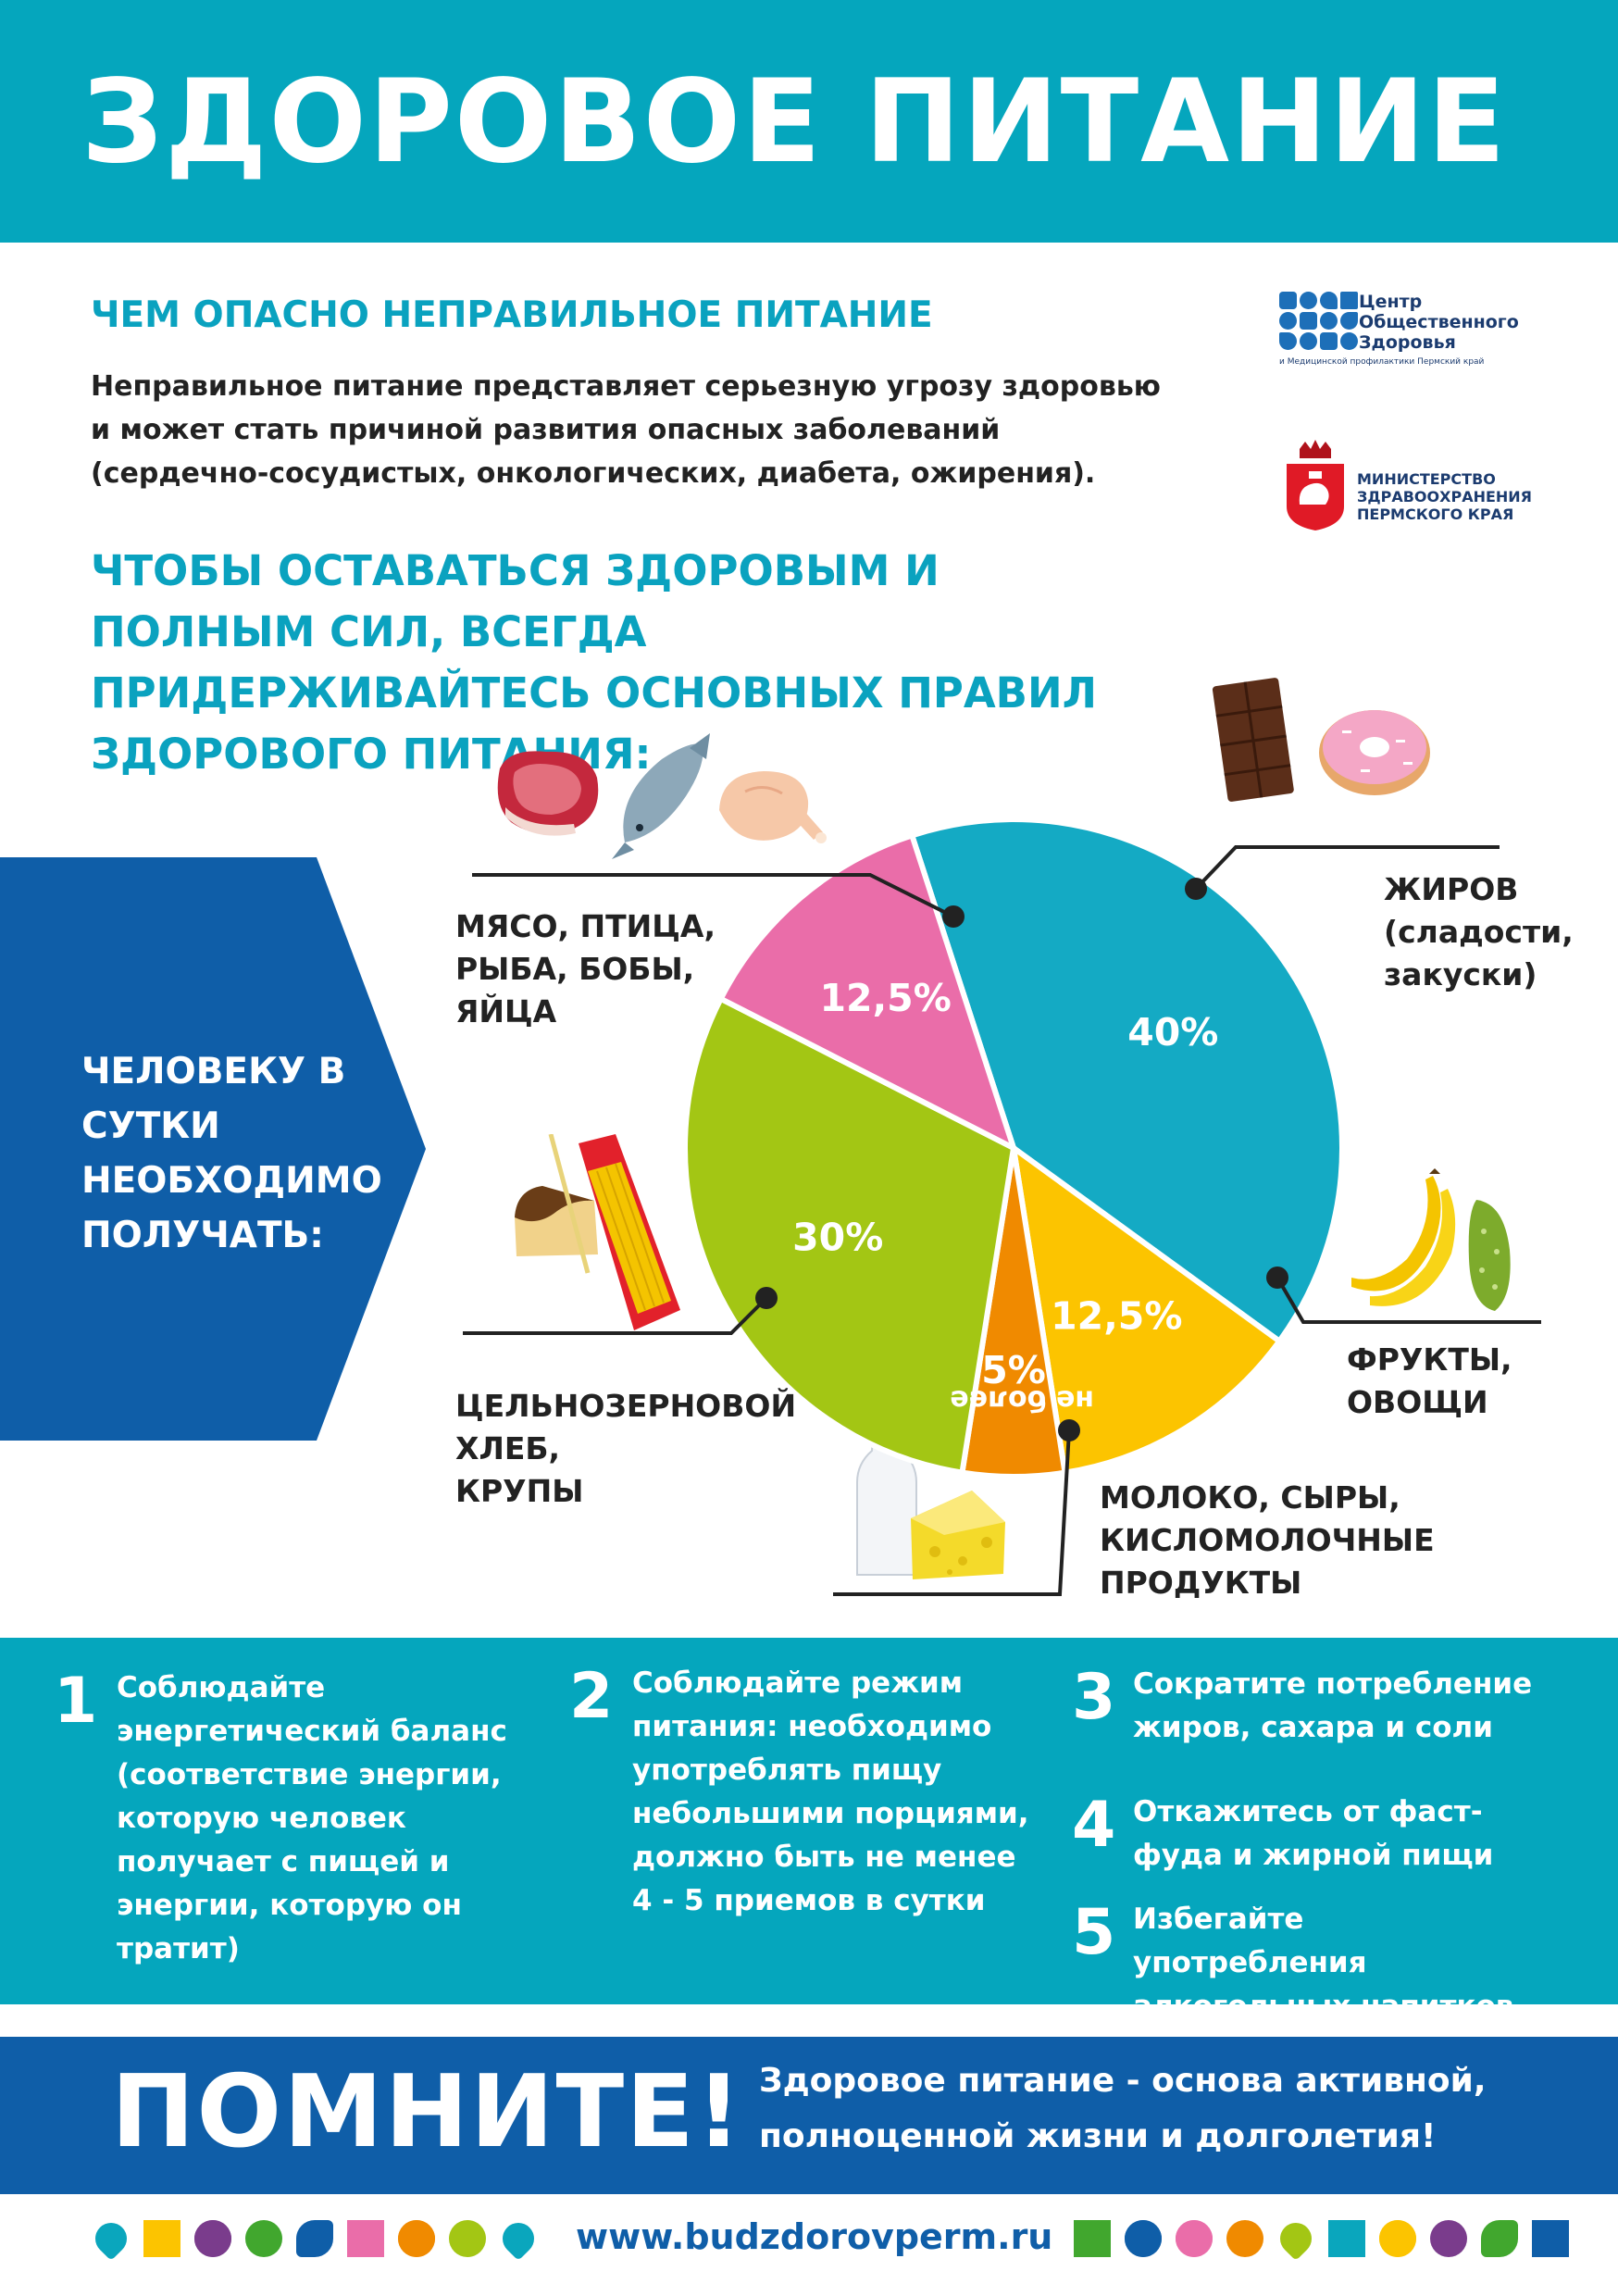  Describe the element at coordinates (1253, 740) in the screenshot. I see `chocolate-icon` at that location.